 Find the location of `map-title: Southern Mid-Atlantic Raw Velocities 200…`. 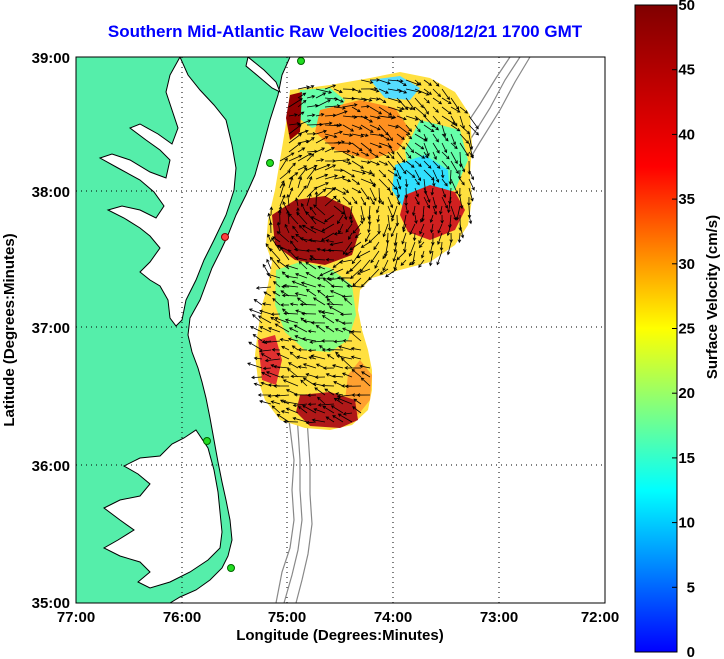

map-title: Southern Mid-Atlantic Raw Velocities 200… is located at coordinates (345, 31).